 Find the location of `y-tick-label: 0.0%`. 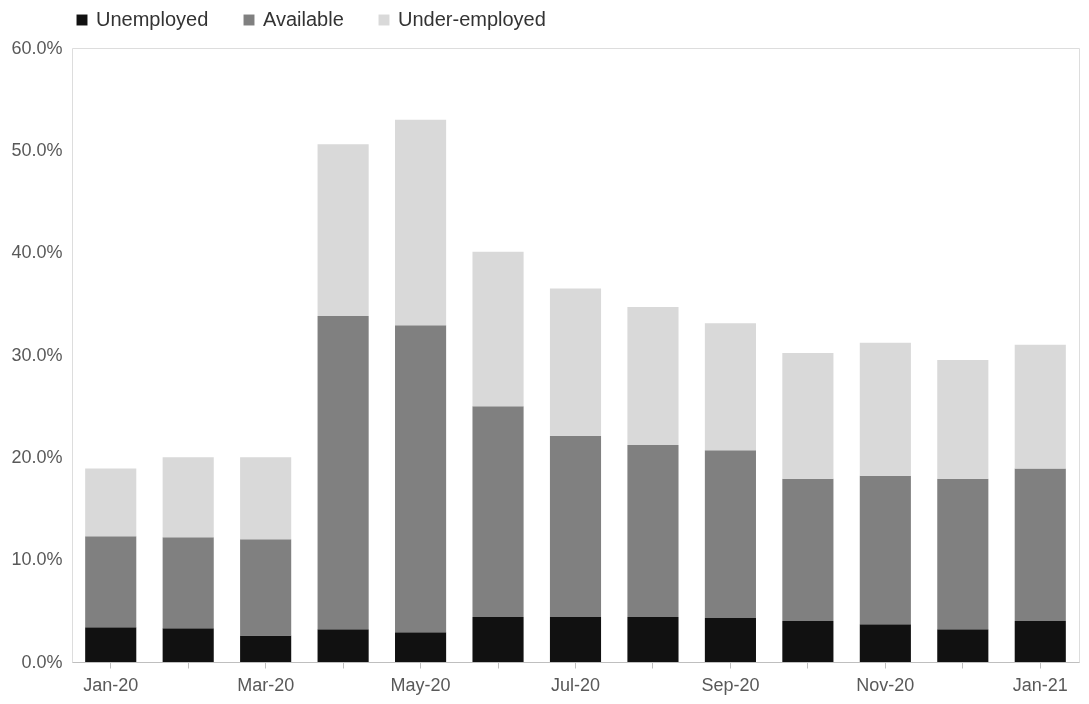

y-tick-label: 0.0% is located at coordinates (42, 661).